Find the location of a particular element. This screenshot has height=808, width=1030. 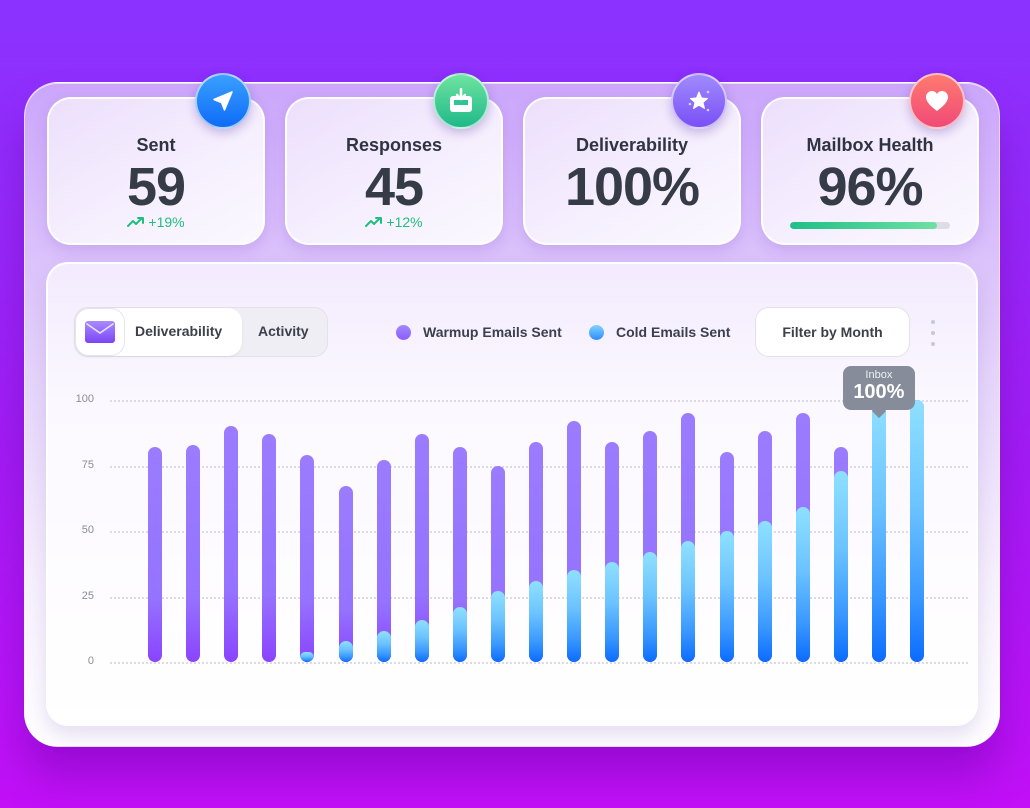

sparkle-star-icon is located at coordinates (699, 101).